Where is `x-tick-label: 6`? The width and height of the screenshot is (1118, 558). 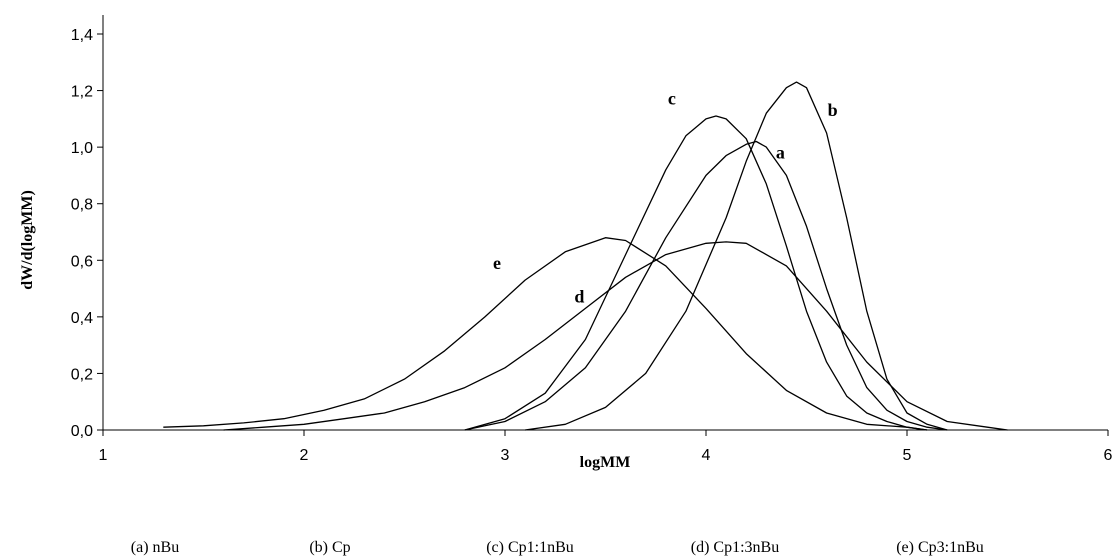 x-tick-label: 6 is located at coordinates (1108, 455).